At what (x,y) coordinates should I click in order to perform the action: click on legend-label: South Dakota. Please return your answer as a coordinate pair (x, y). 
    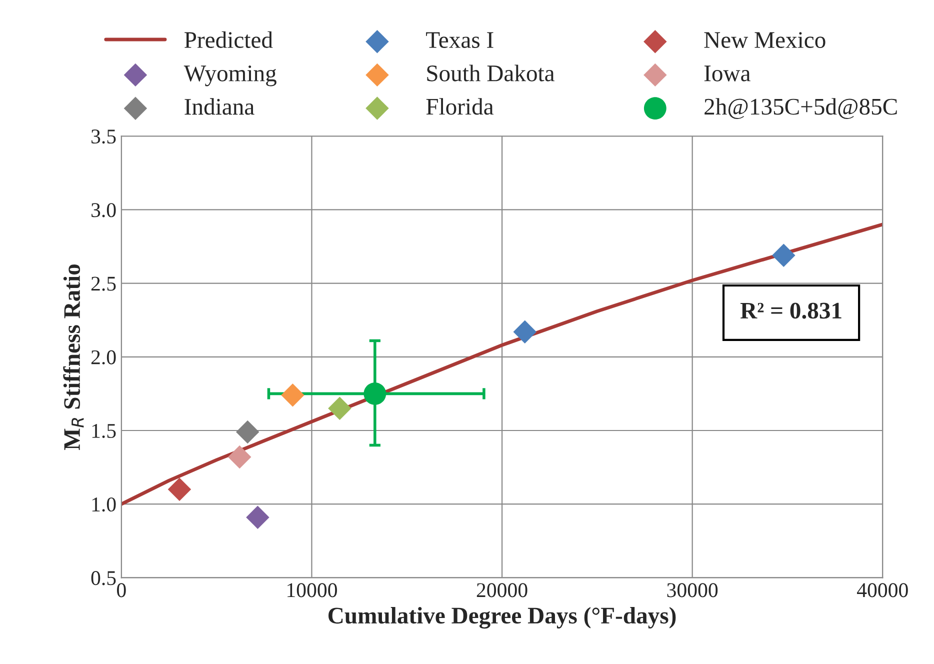
    Looking at the image, I should click on (490, 73).